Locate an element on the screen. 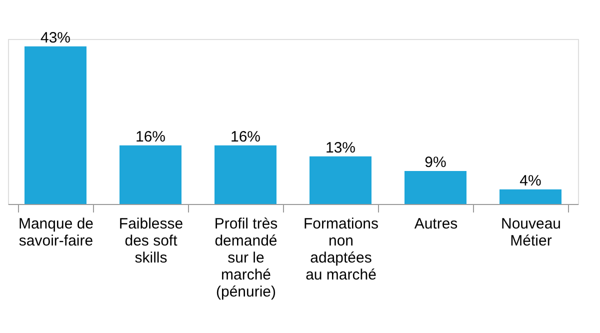 This screenshot has width=600, height=333. x-tick-label: Autres is located at coordinates (436, 224).